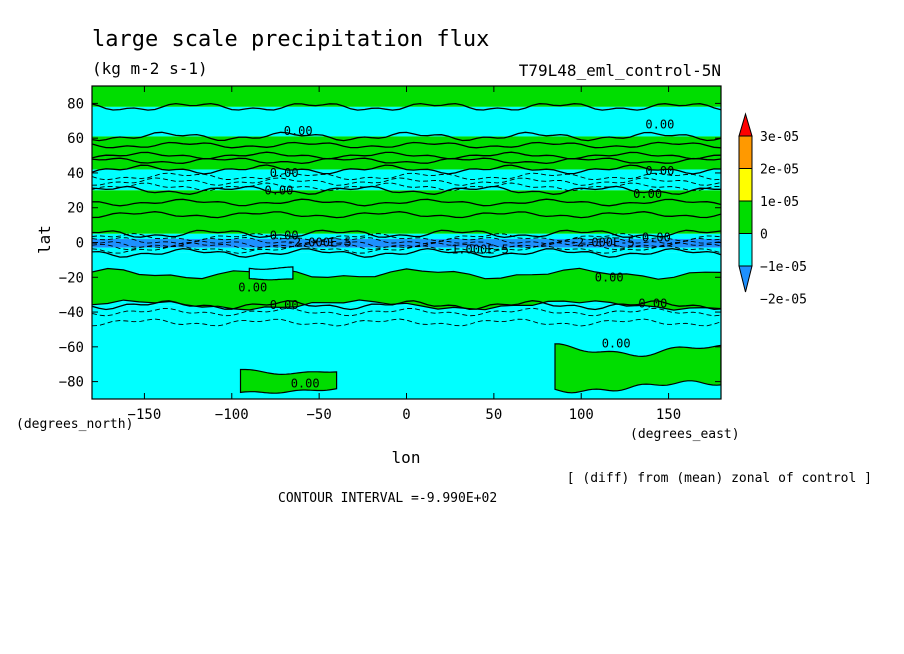 The height and width of the screenshot is (654, 904). What do you see at coordinates (284, 305) in the screenshot?
I see `contour-label-13: 0.00` at bounding box center [284, 305].